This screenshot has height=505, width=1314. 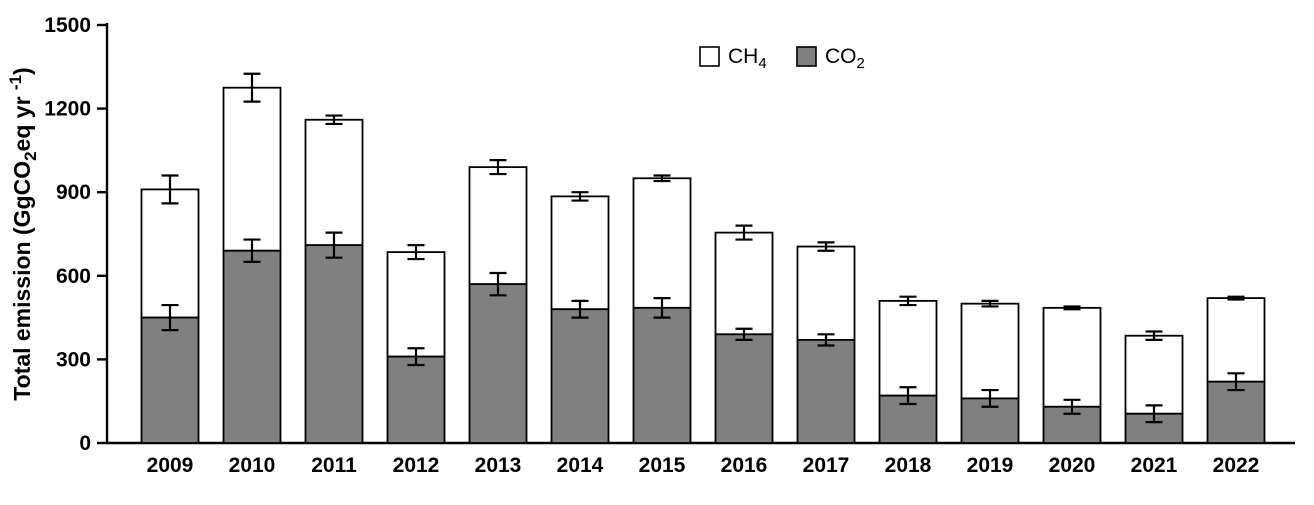 What do you see at coordinates (908, 465) in the screenshot?
I see `x-tick-label-2018: 2018` at bounding box center [908, 465].